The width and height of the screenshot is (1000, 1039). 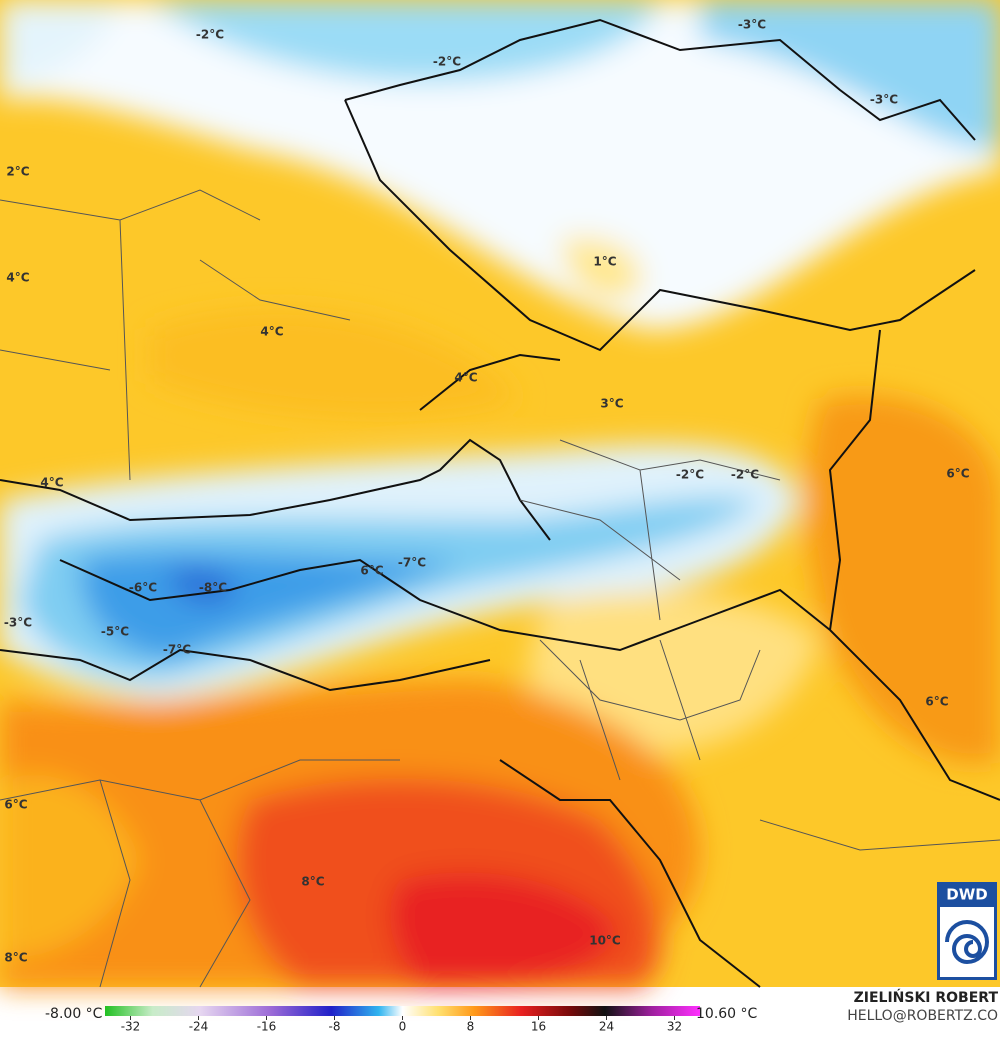 I want to click on contour-label: -8°C, so click(x=213, y=588).